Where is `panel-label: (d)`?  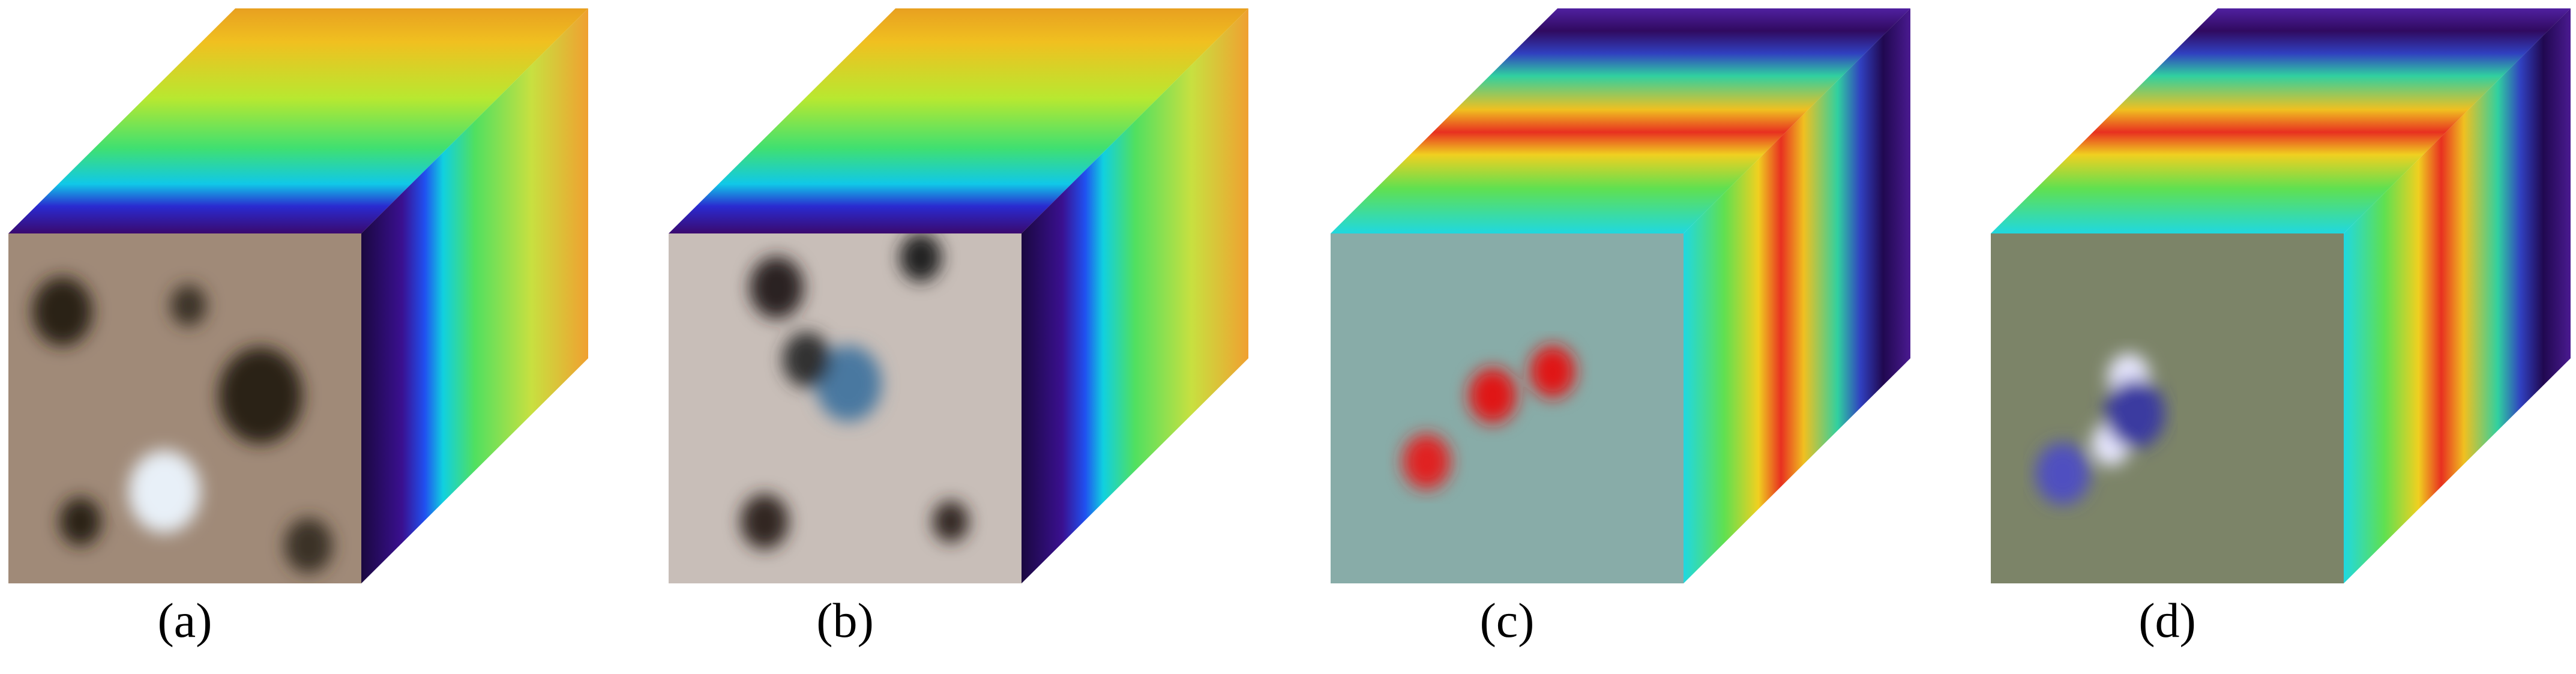
panel-label: (d) is located at coordinates (2167, 620).